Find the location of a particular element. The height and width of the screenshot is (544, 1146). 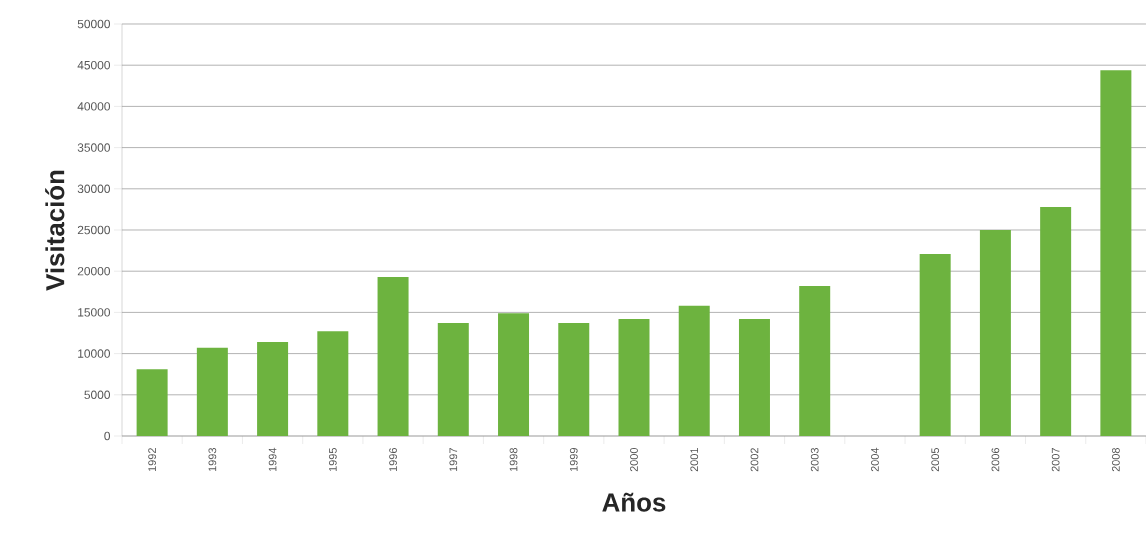

x-tick-label: 2007 is located at coordinates (1055, 460).